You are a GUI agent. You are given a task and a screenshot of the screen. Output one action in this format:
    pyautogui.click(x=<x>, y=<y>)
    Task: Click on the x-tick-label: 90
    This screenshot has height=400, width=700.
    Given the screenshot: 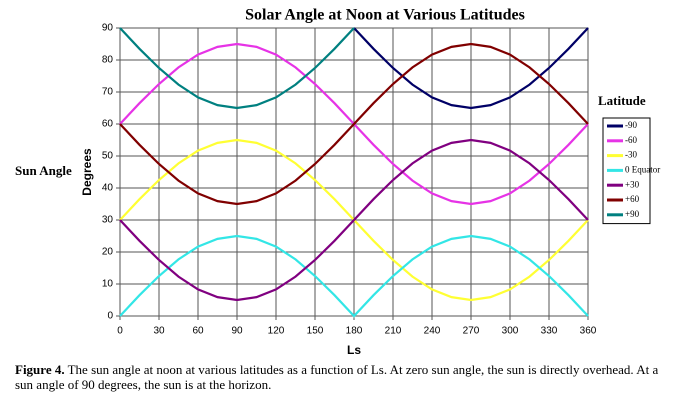 What is the action you would take?
    pyautogui.click(x=237, y=331)
    